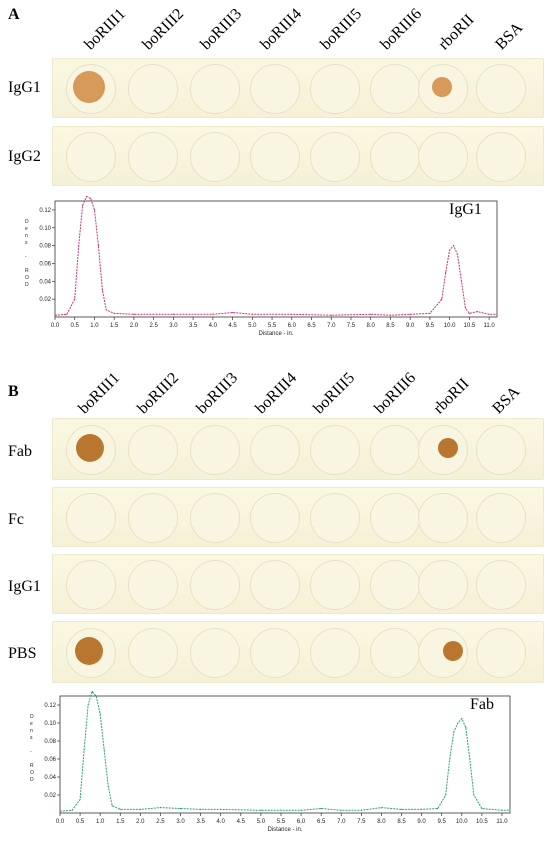 Image resolution: width=550 pixels, height=843 pixels. Describe the element at coordinates (13, 391) in the screenshot. I see `panel-b-label: B` at that location.